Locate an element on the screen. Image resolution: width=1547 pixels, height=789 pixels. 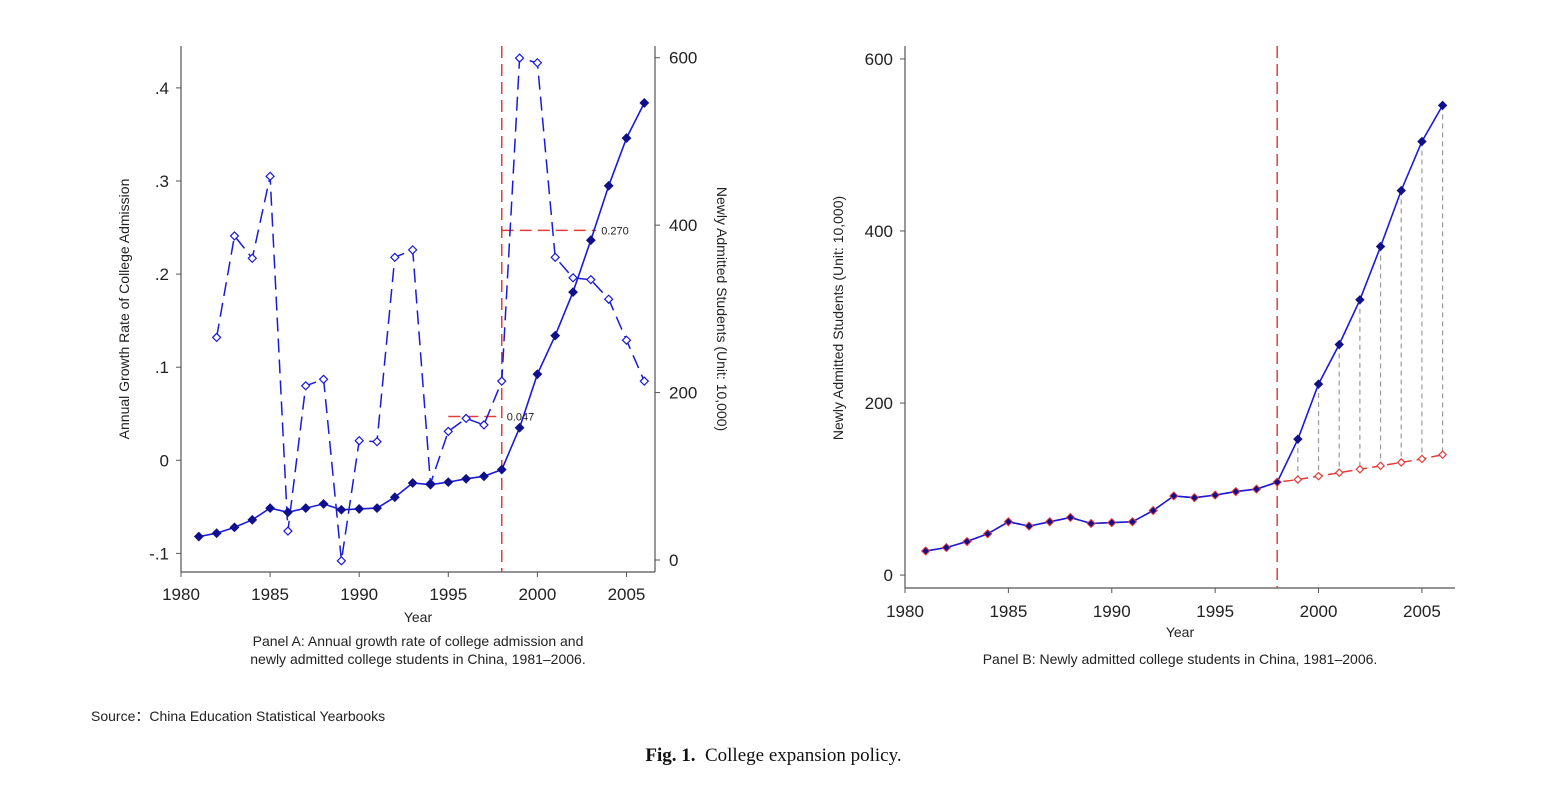
left-tick-label: .1 is located at coordinates (162, 367).